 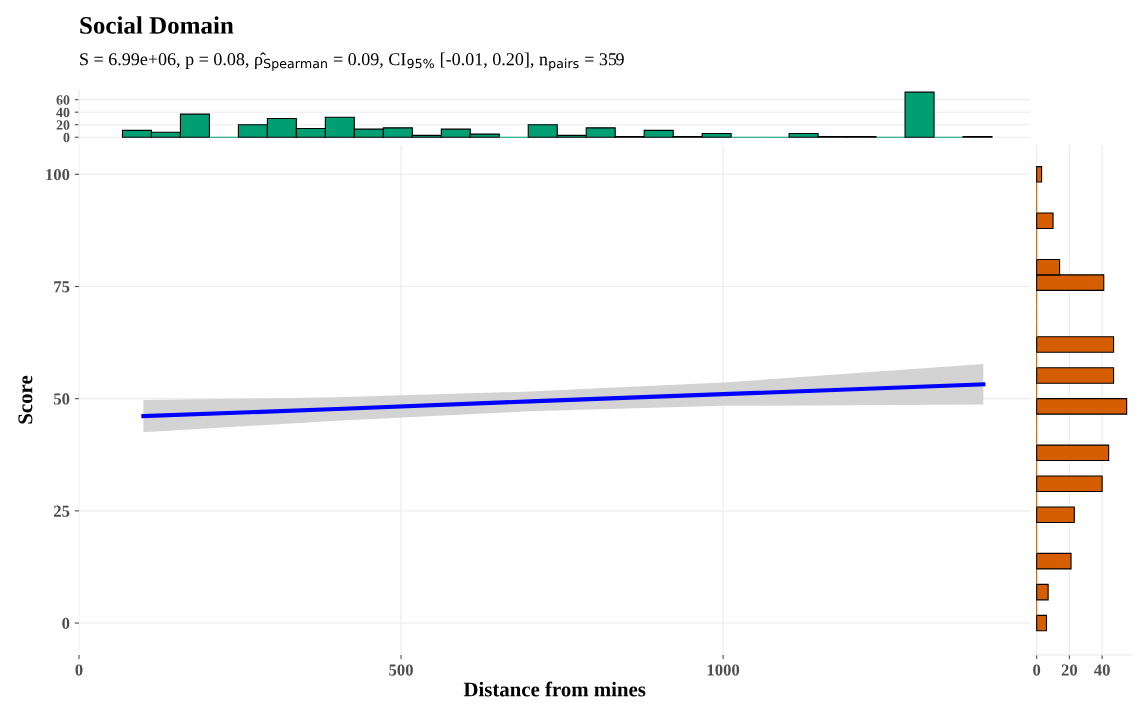 I want to click on y-axis-title: Score, so click(x=25, y=399).